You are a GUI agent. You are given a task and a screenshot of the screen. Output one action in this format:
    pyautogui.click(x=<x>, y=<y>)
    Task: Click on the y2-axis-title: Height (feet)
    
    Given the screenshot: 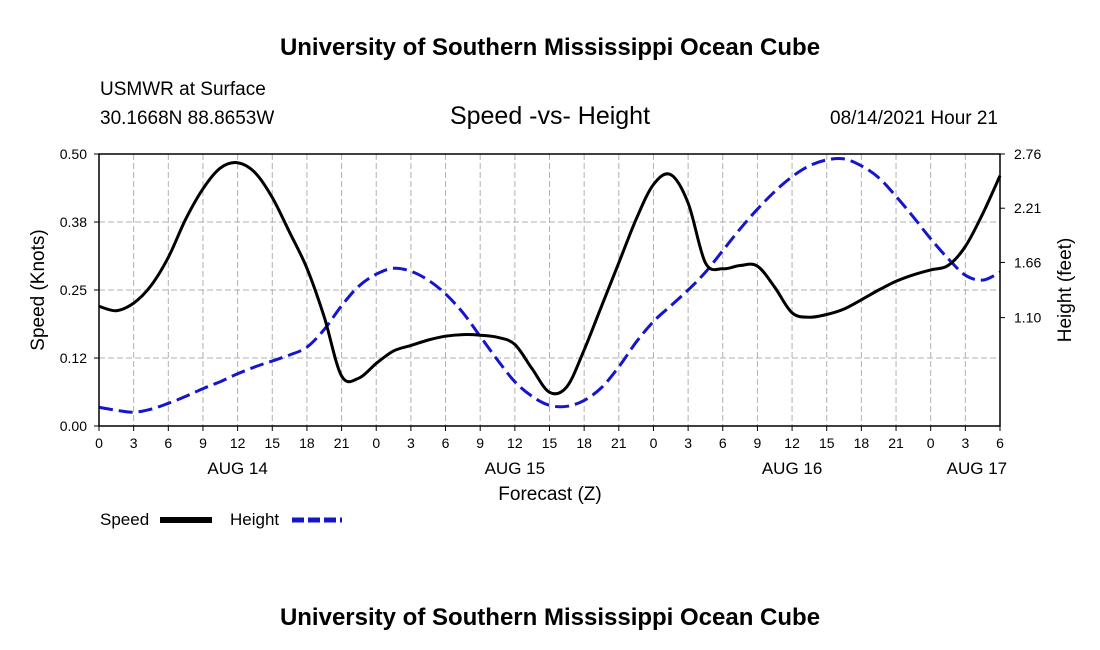 What is the action you would take?
    pyautogui.click(x=1065, y=290)
    